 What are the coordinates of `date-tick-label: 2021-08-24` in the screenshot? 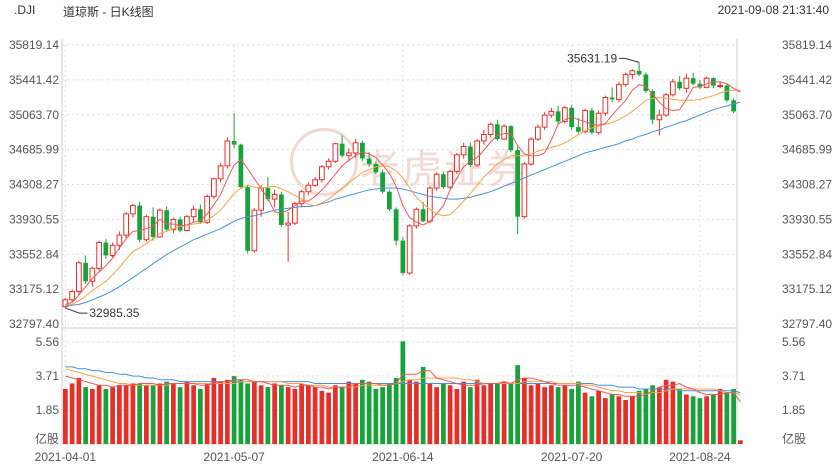 It's located at (700, 457).